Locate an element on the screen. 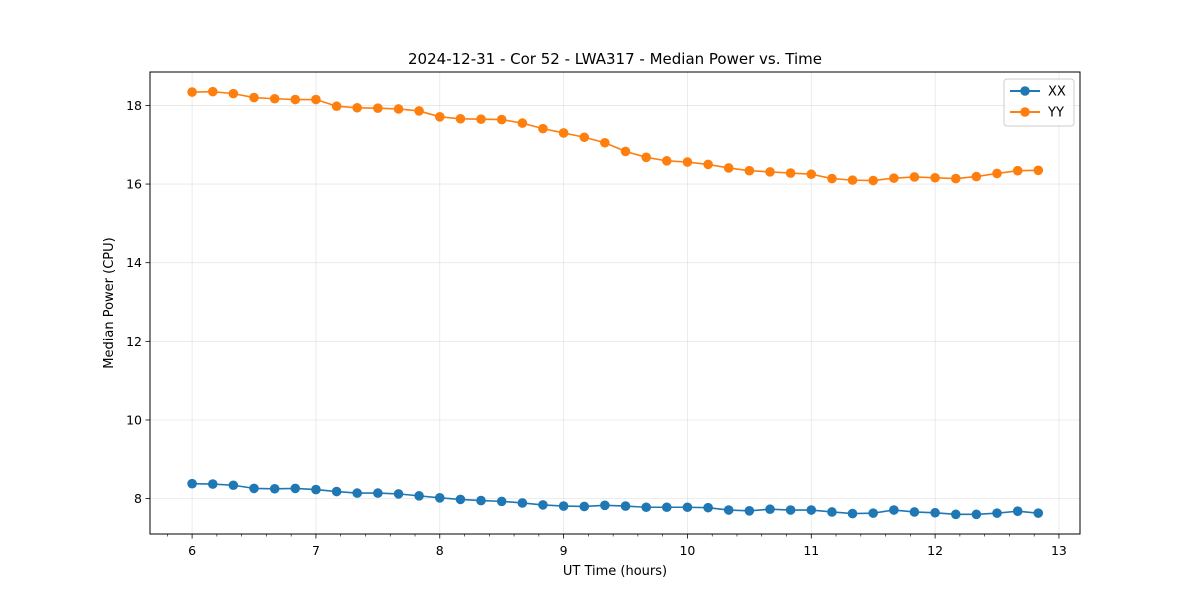 Image resolution: width=1200 pixels, height=600 pixels. legend-marker-yy is located at coordinates (1025, 112).